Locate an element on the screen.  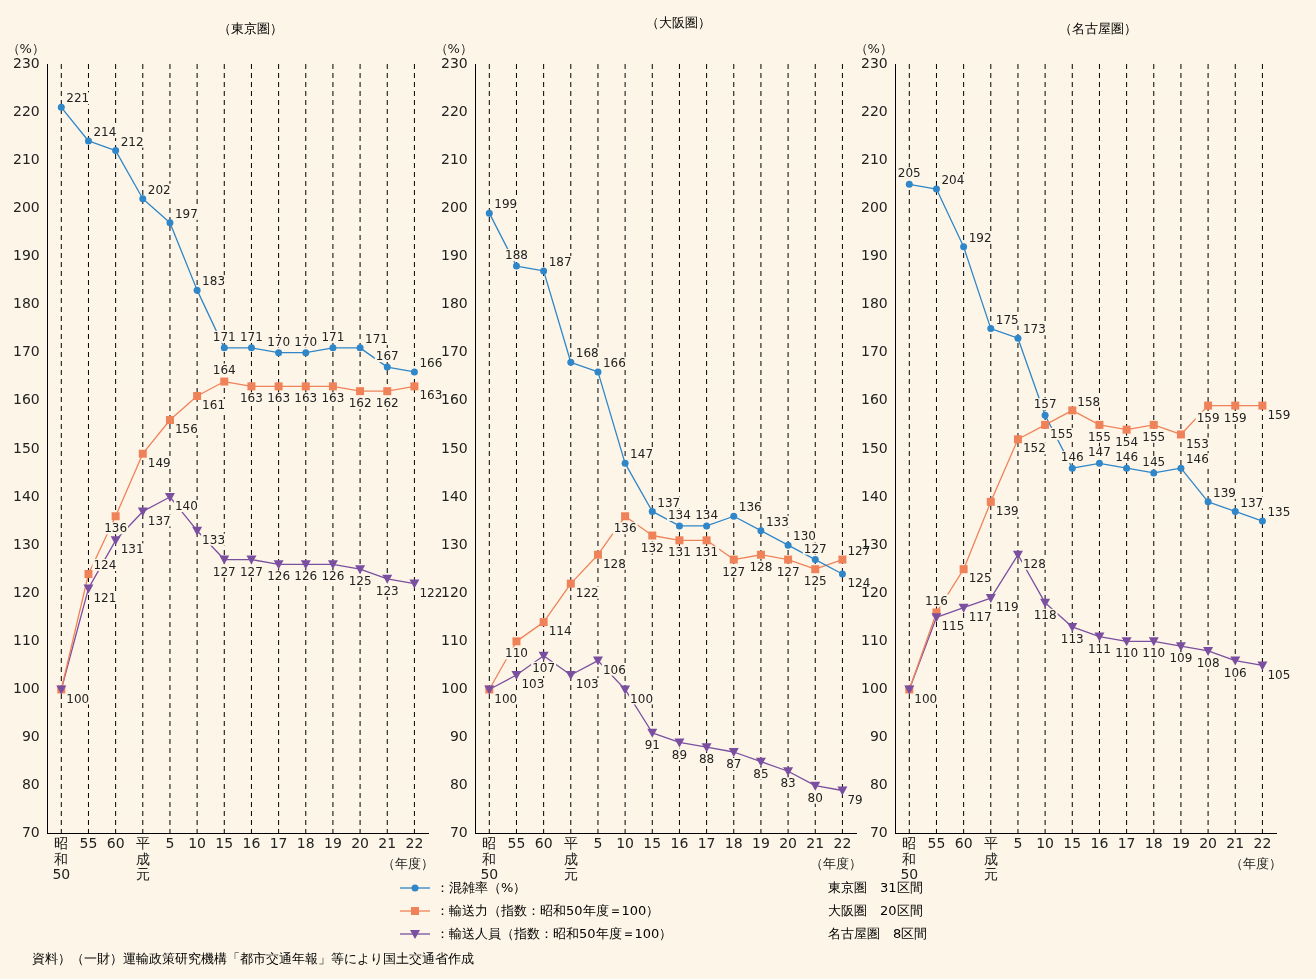
data-label: 79 is located at coordinates (855, 799).